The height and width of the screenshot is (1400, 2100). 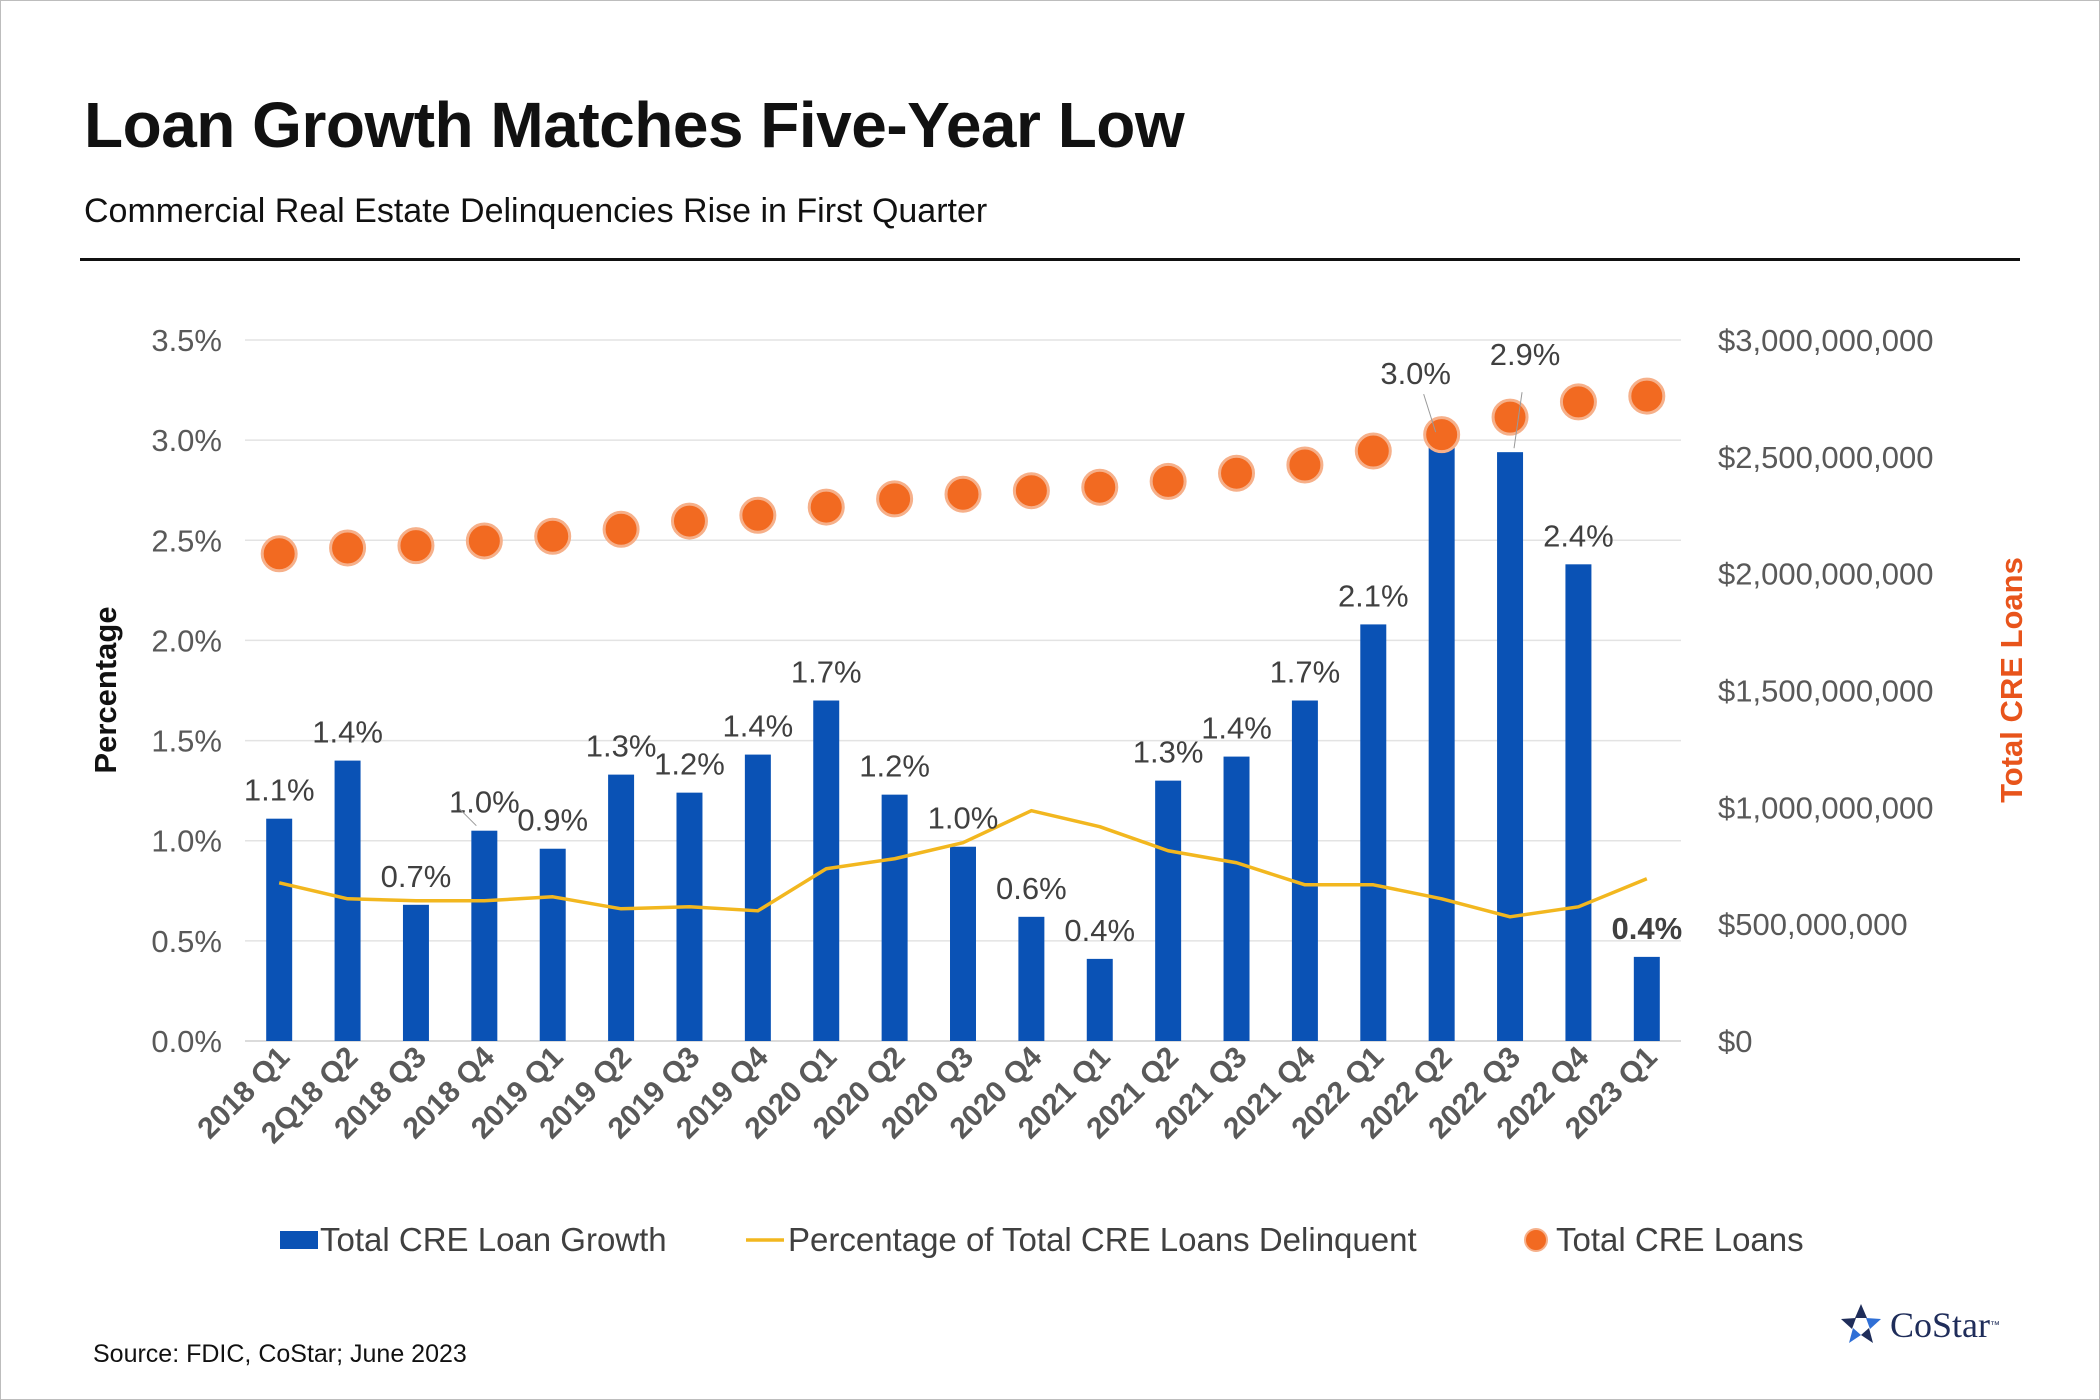 What do you see at coordinates (279, 790) in the screenshot?
I see `bar-data-label: 1.1%` at bounding box center [279, 790].